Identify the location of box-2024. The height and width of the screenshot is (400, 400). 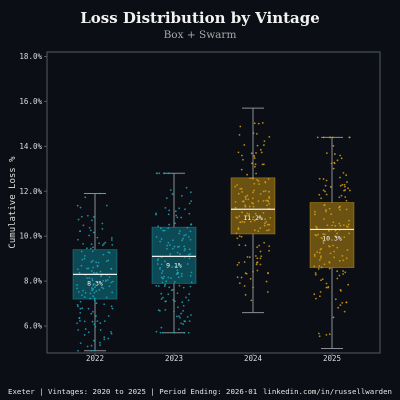
(253, 206).